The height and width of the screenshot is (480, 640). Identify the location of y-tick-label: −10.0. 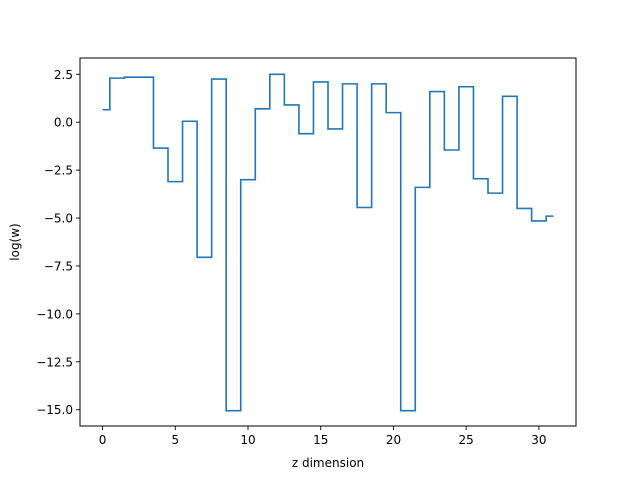
(54, 314).